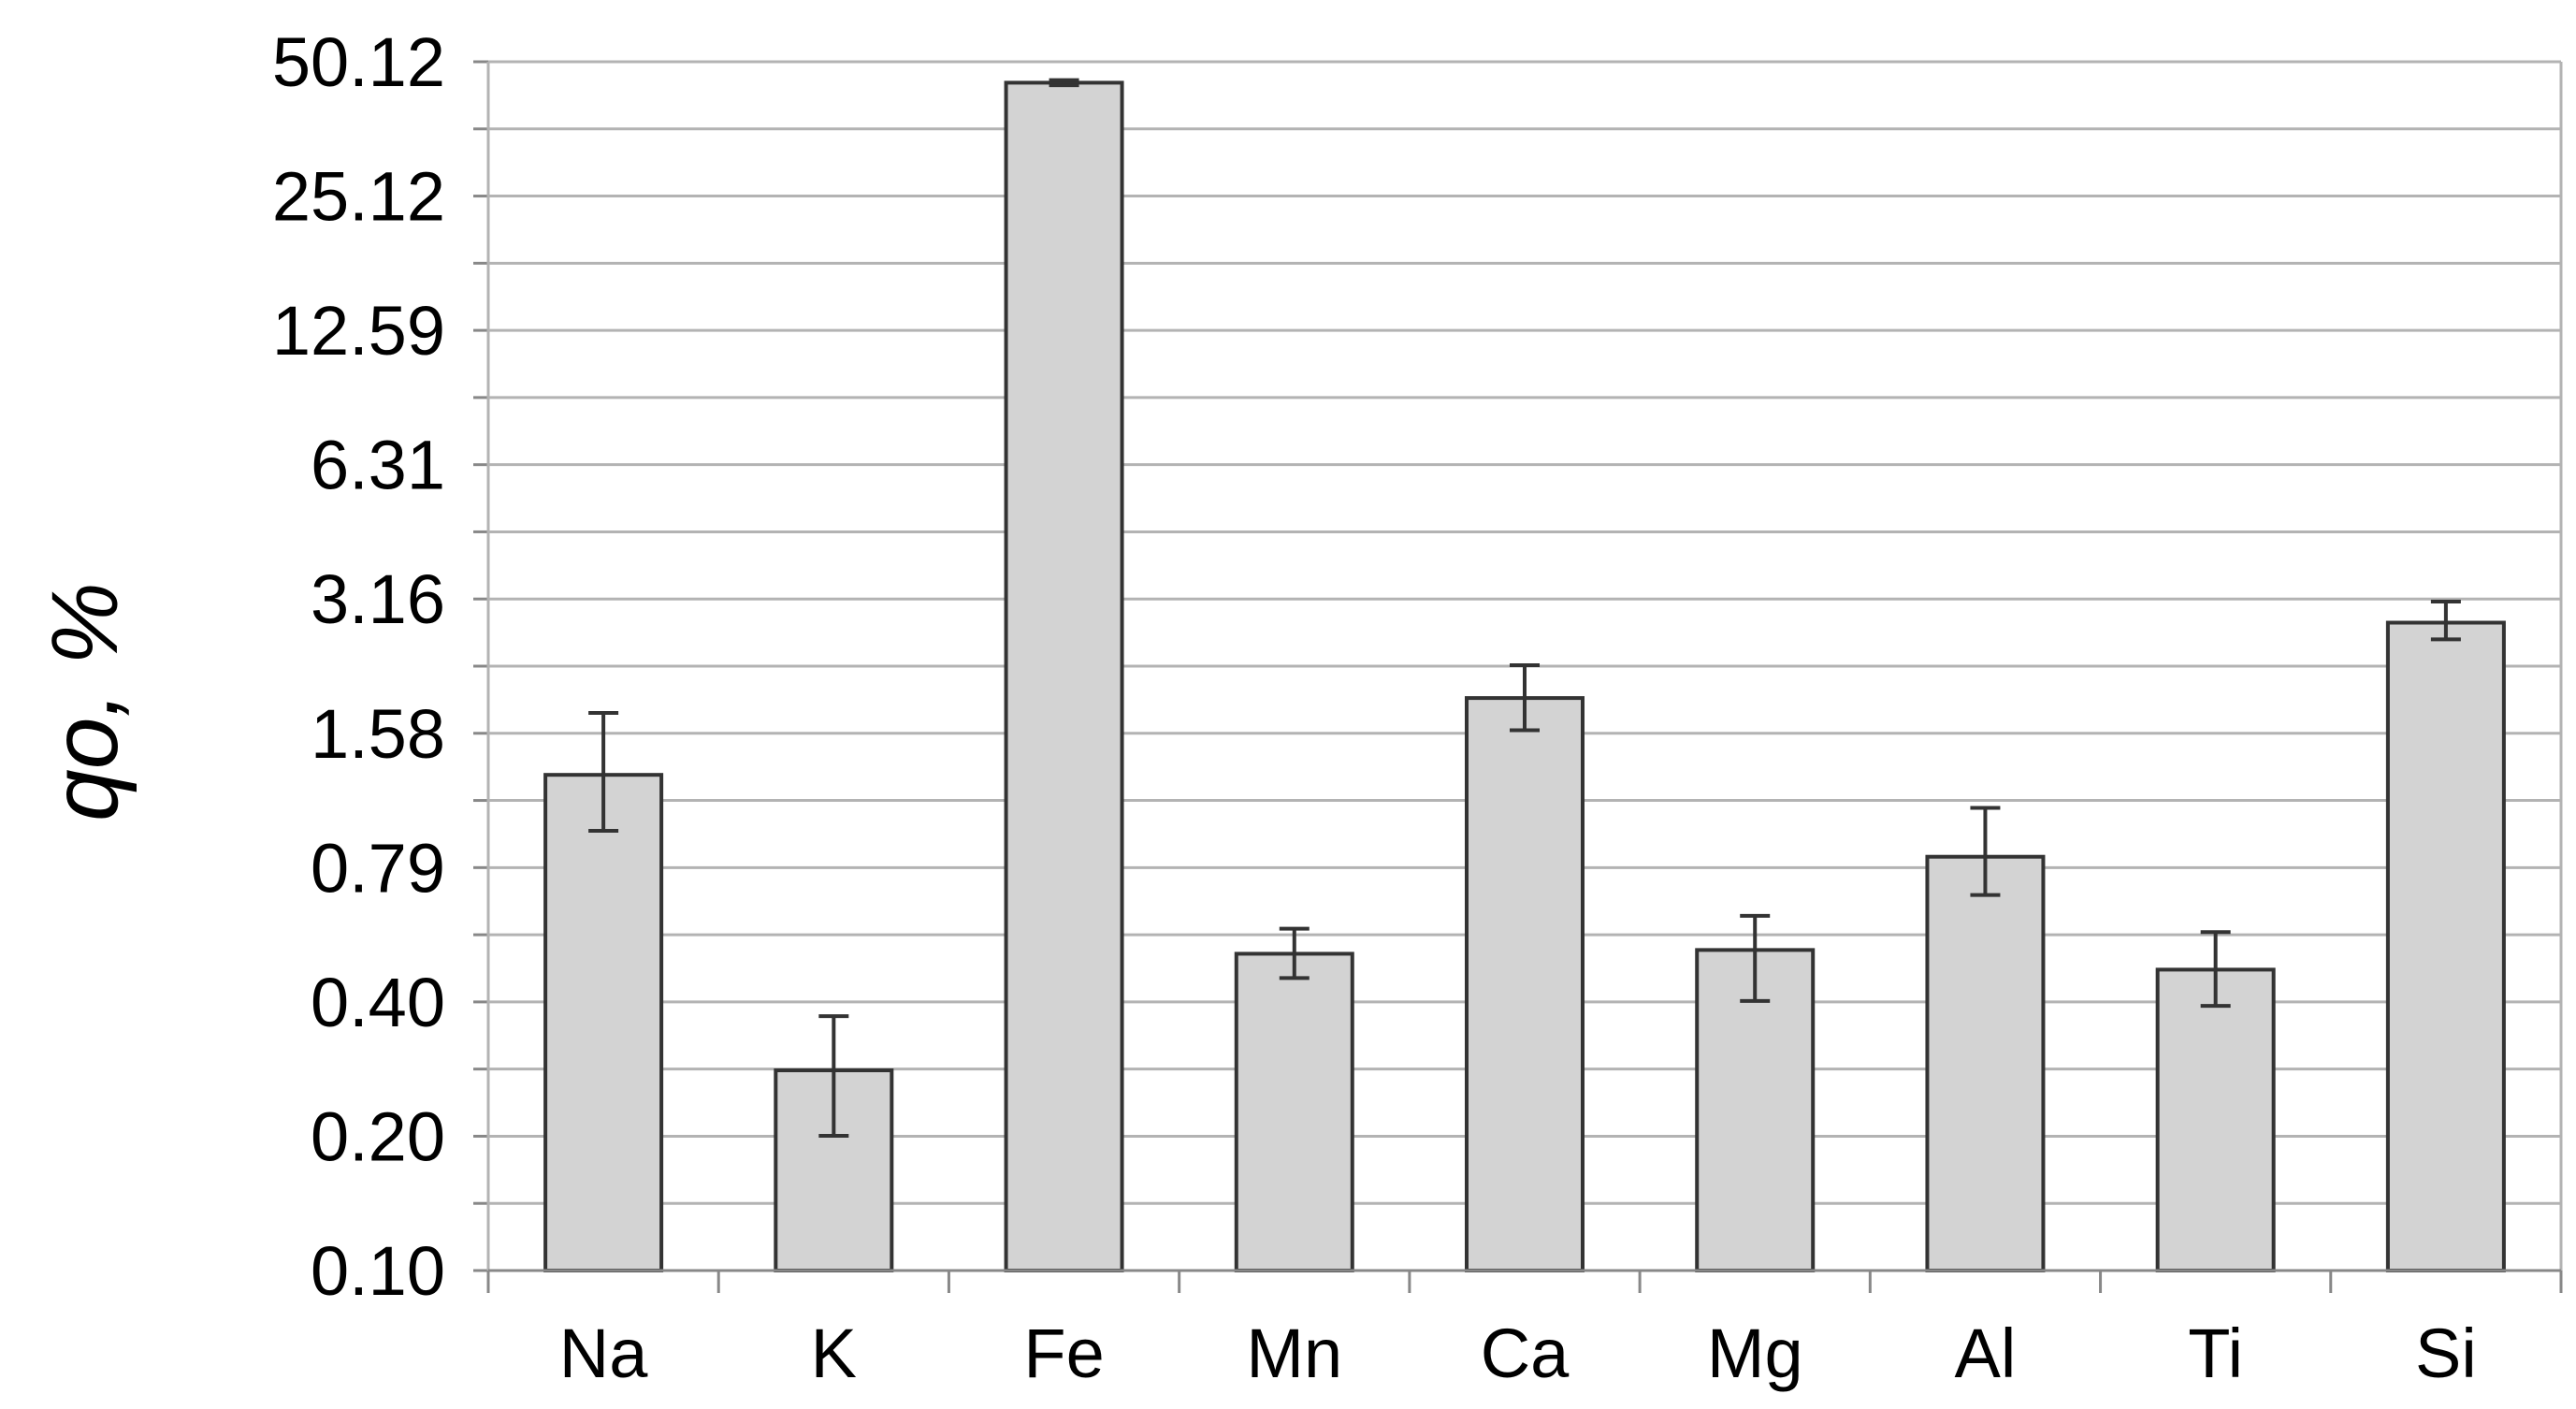 The width and height of the screenshot is (2576, 1409). I want to click on y-tick-label: 6.31, so click(378, 465).